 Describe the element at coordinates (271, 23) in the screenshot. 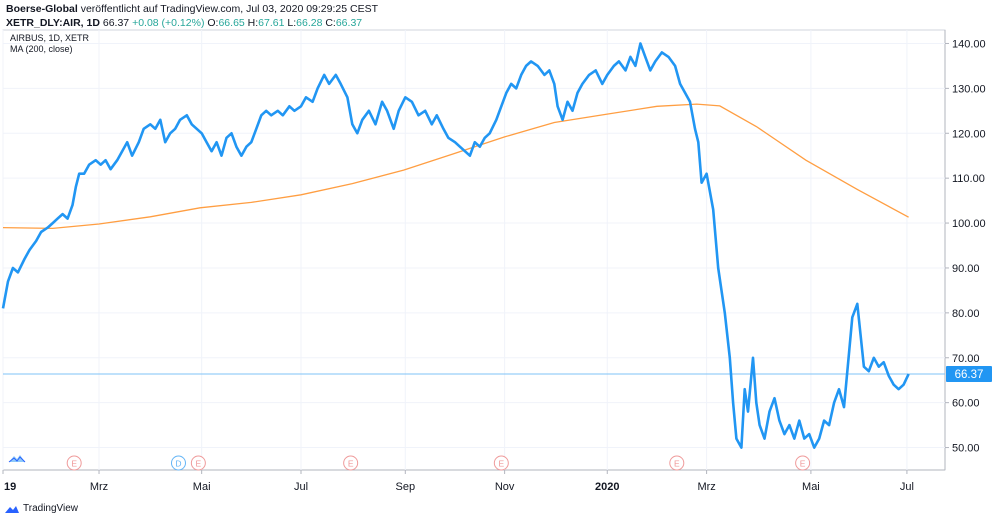

I see `high-value: 67.61` at that location.